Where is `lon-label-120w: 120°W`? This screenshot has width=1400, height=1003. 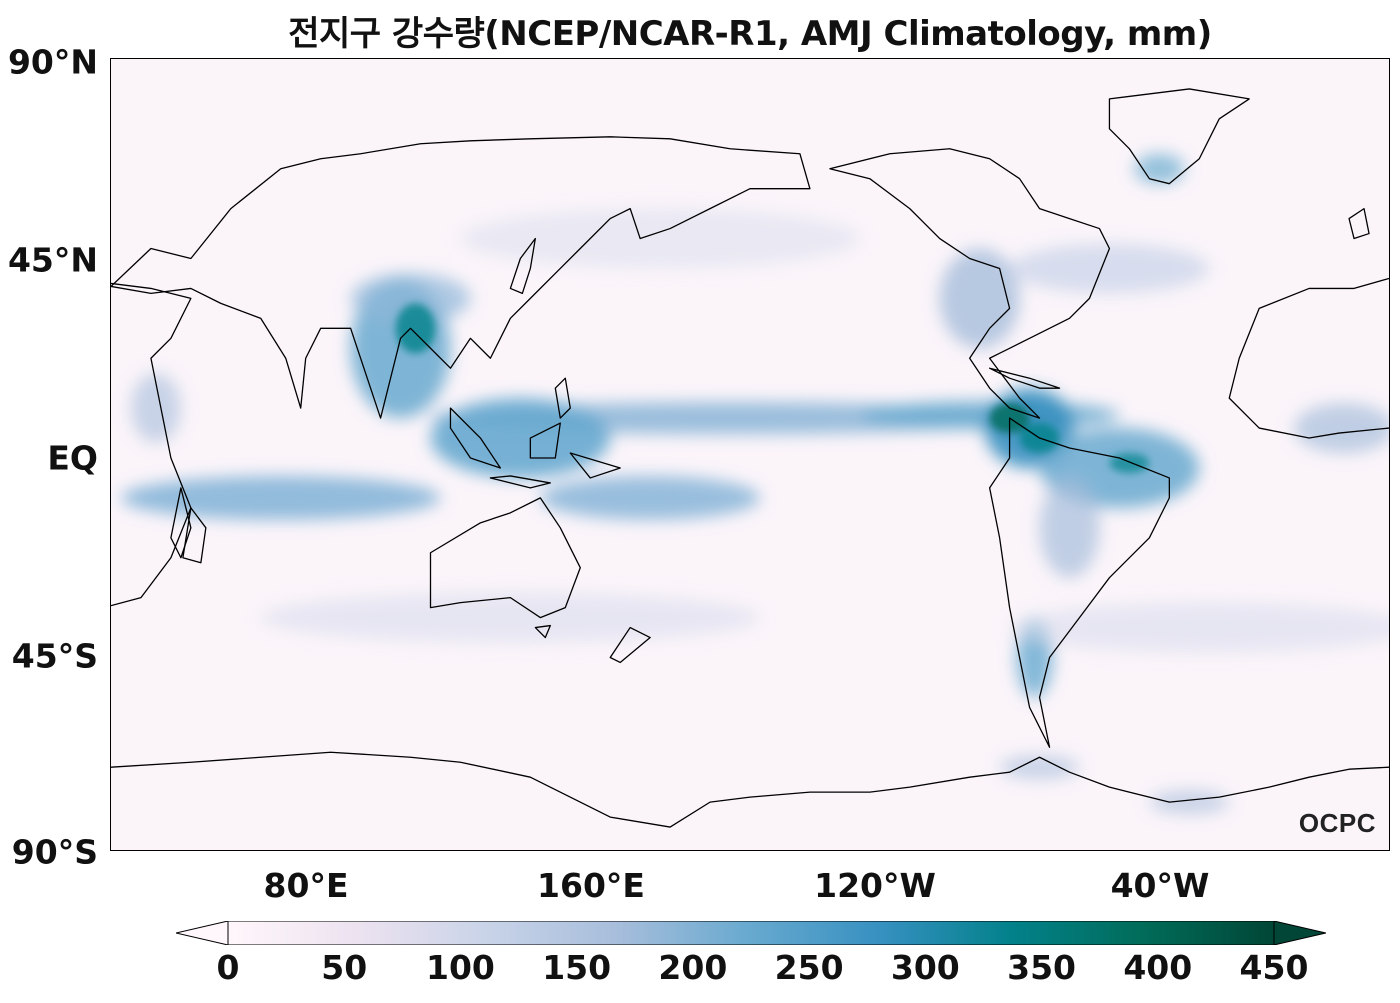 lon-label-120w: 120°W is located at coordinates (875, 885).